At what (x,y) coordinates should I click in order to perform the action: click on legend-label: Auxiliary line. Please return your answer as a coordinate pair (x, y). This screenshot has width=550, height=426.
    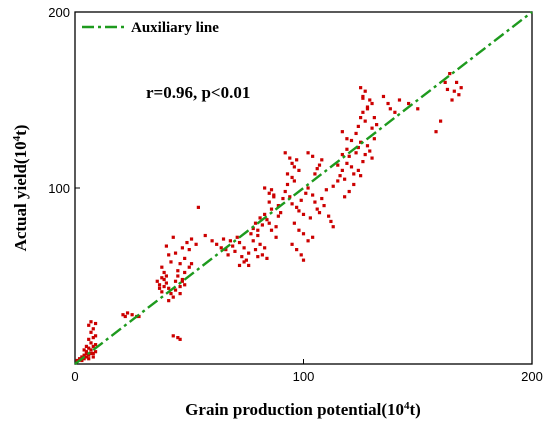
    Looking at the image, I should click on (175, 28).